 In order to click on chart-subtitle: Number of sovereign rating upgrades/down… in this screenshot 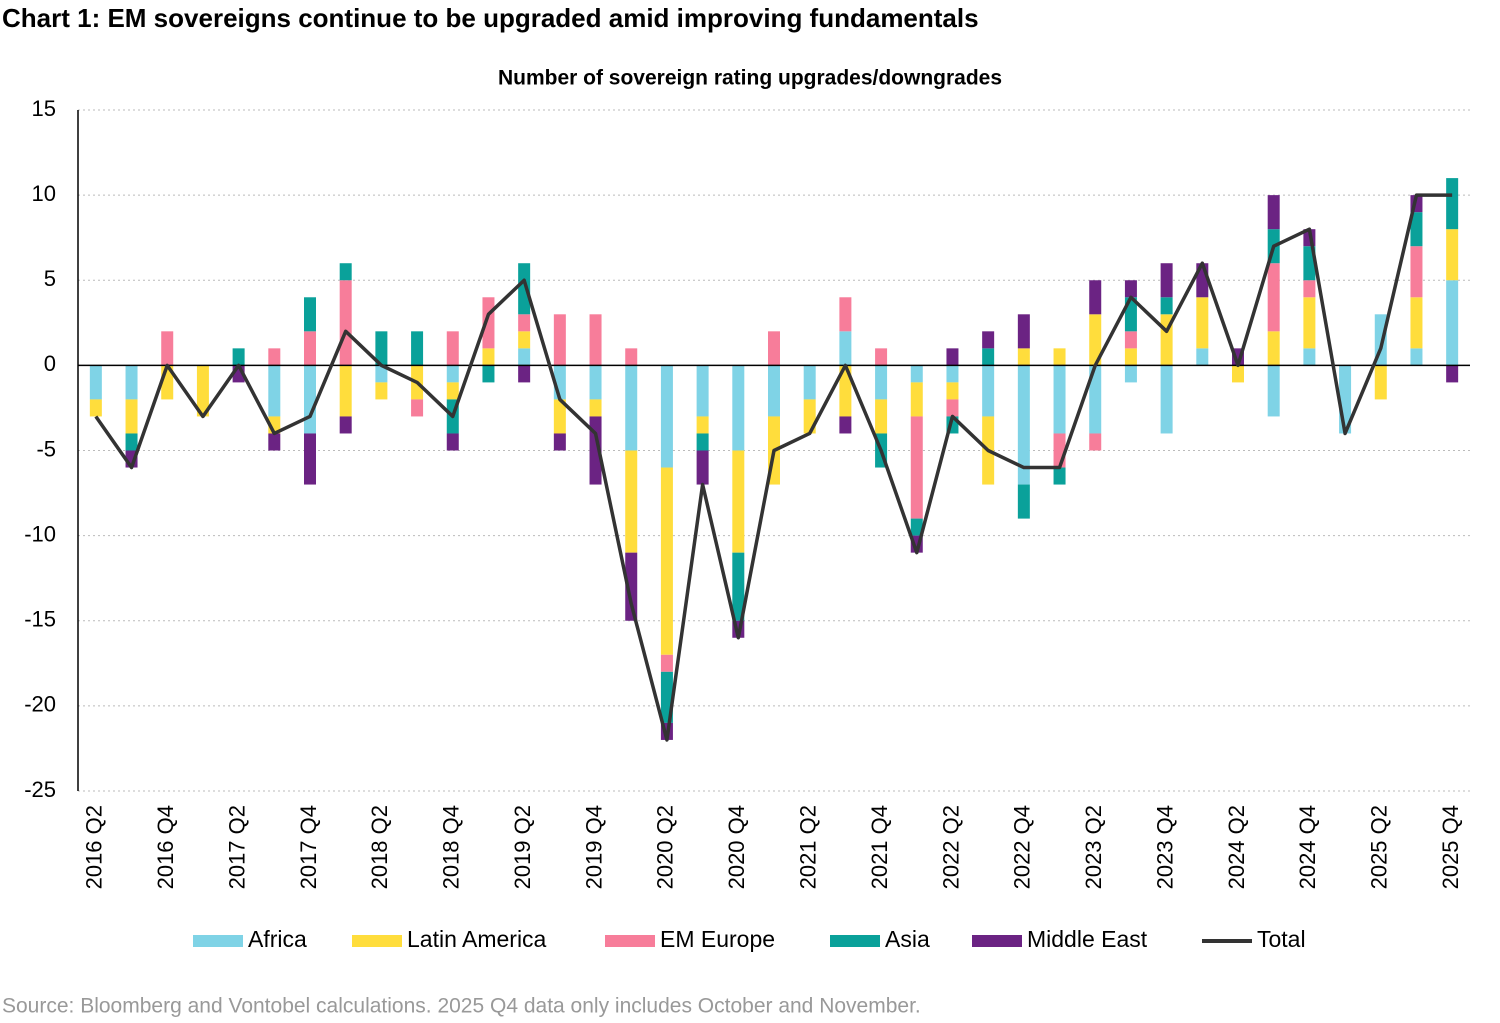, I will do `click(750, 78)`.